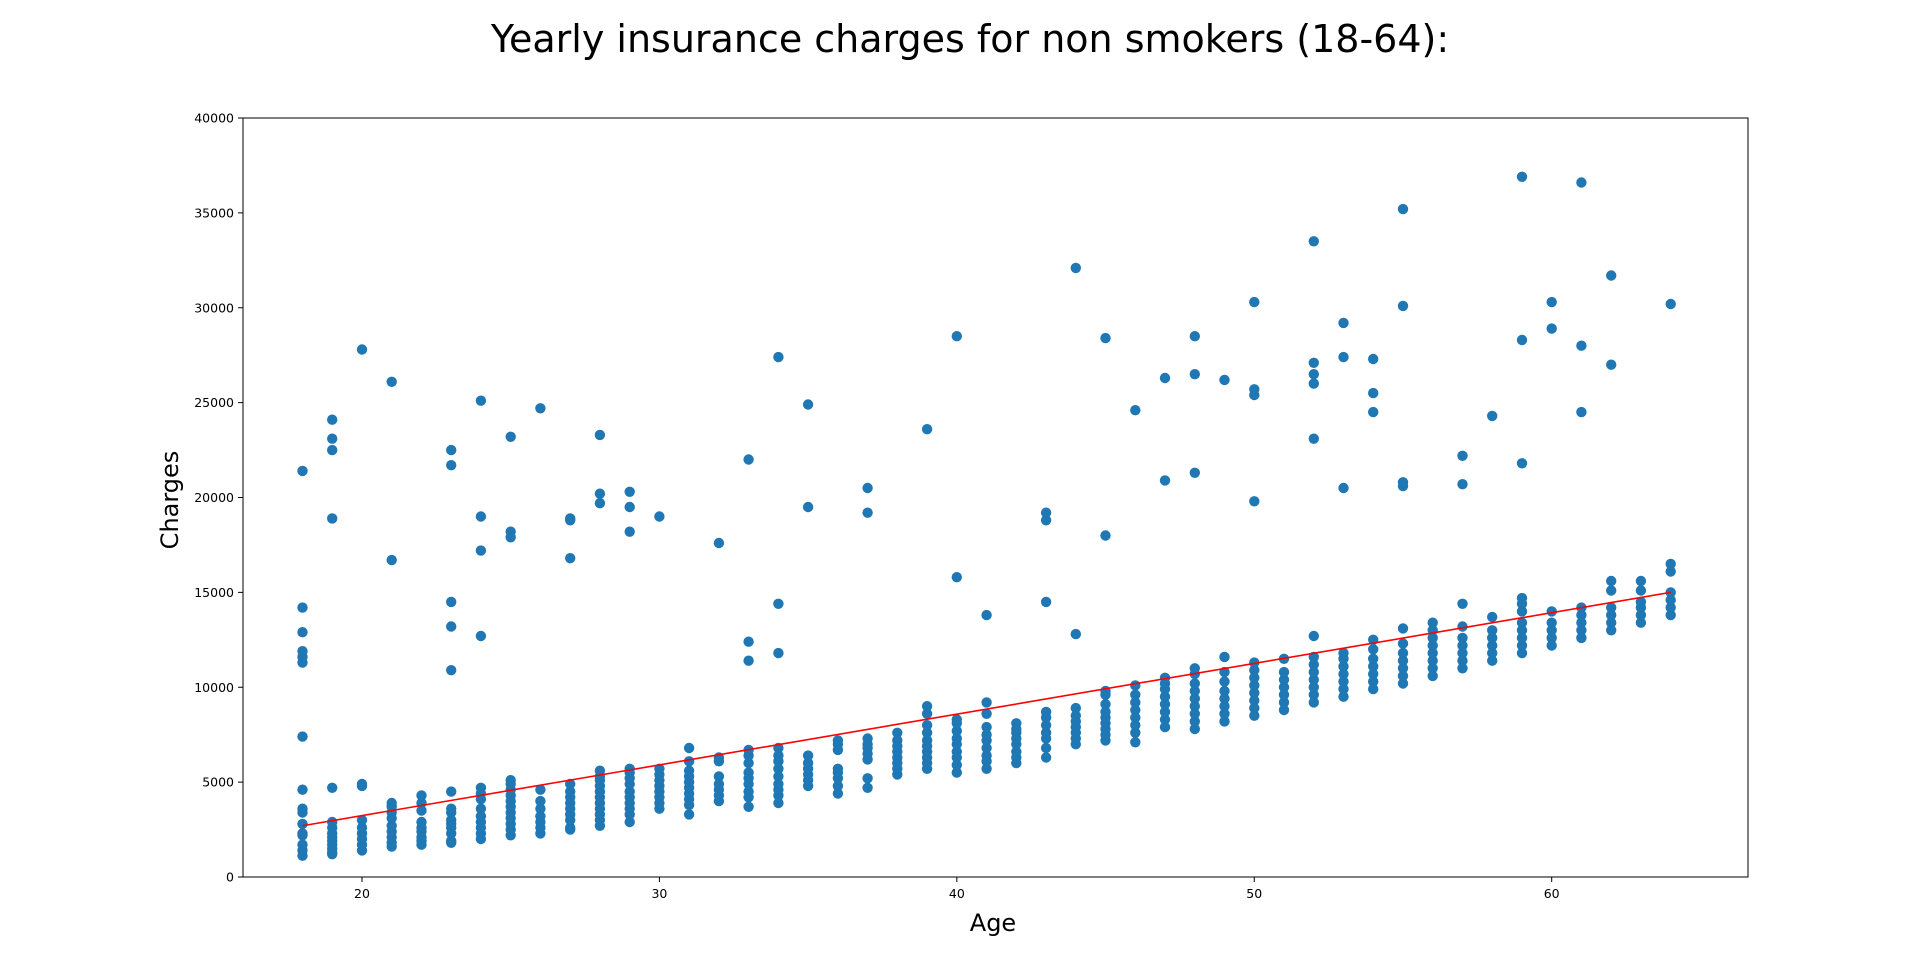  Describe the element at coordinates (957, 893) in the screenshot. I see `x-tick-label: 40` at that location.